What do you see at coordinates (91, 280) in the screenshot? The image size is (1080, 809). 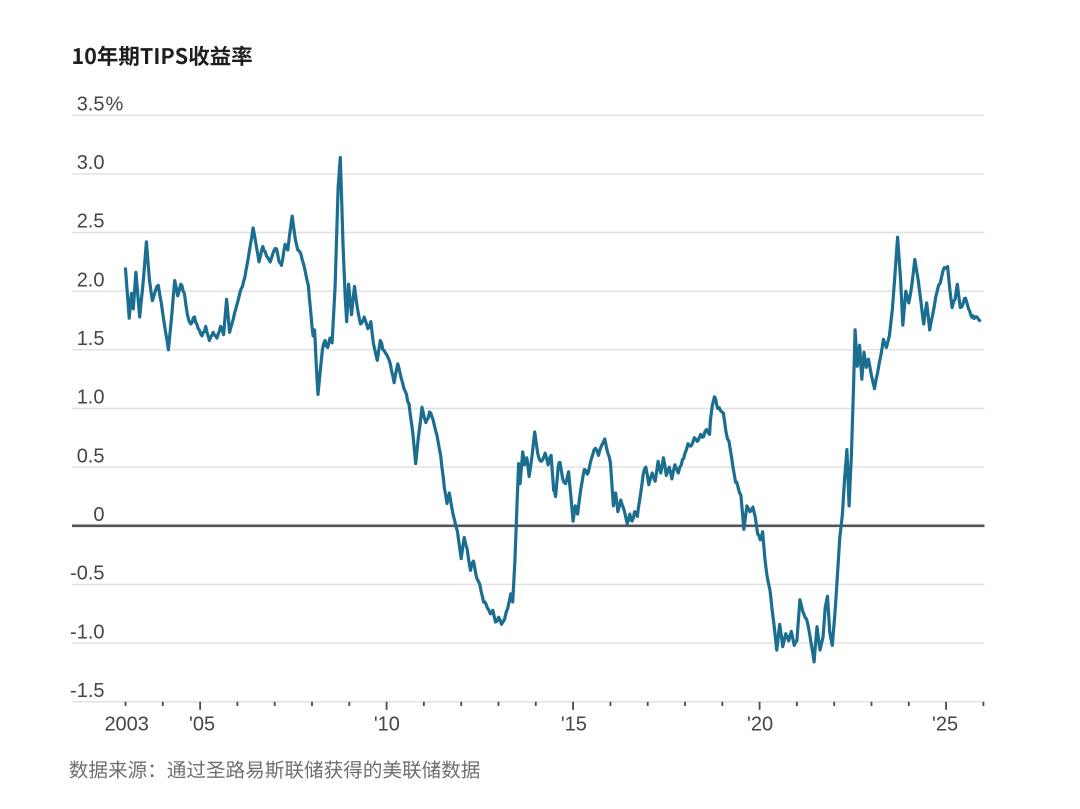 I see `svg-text: 2.0` at bounding box center [91, 280].